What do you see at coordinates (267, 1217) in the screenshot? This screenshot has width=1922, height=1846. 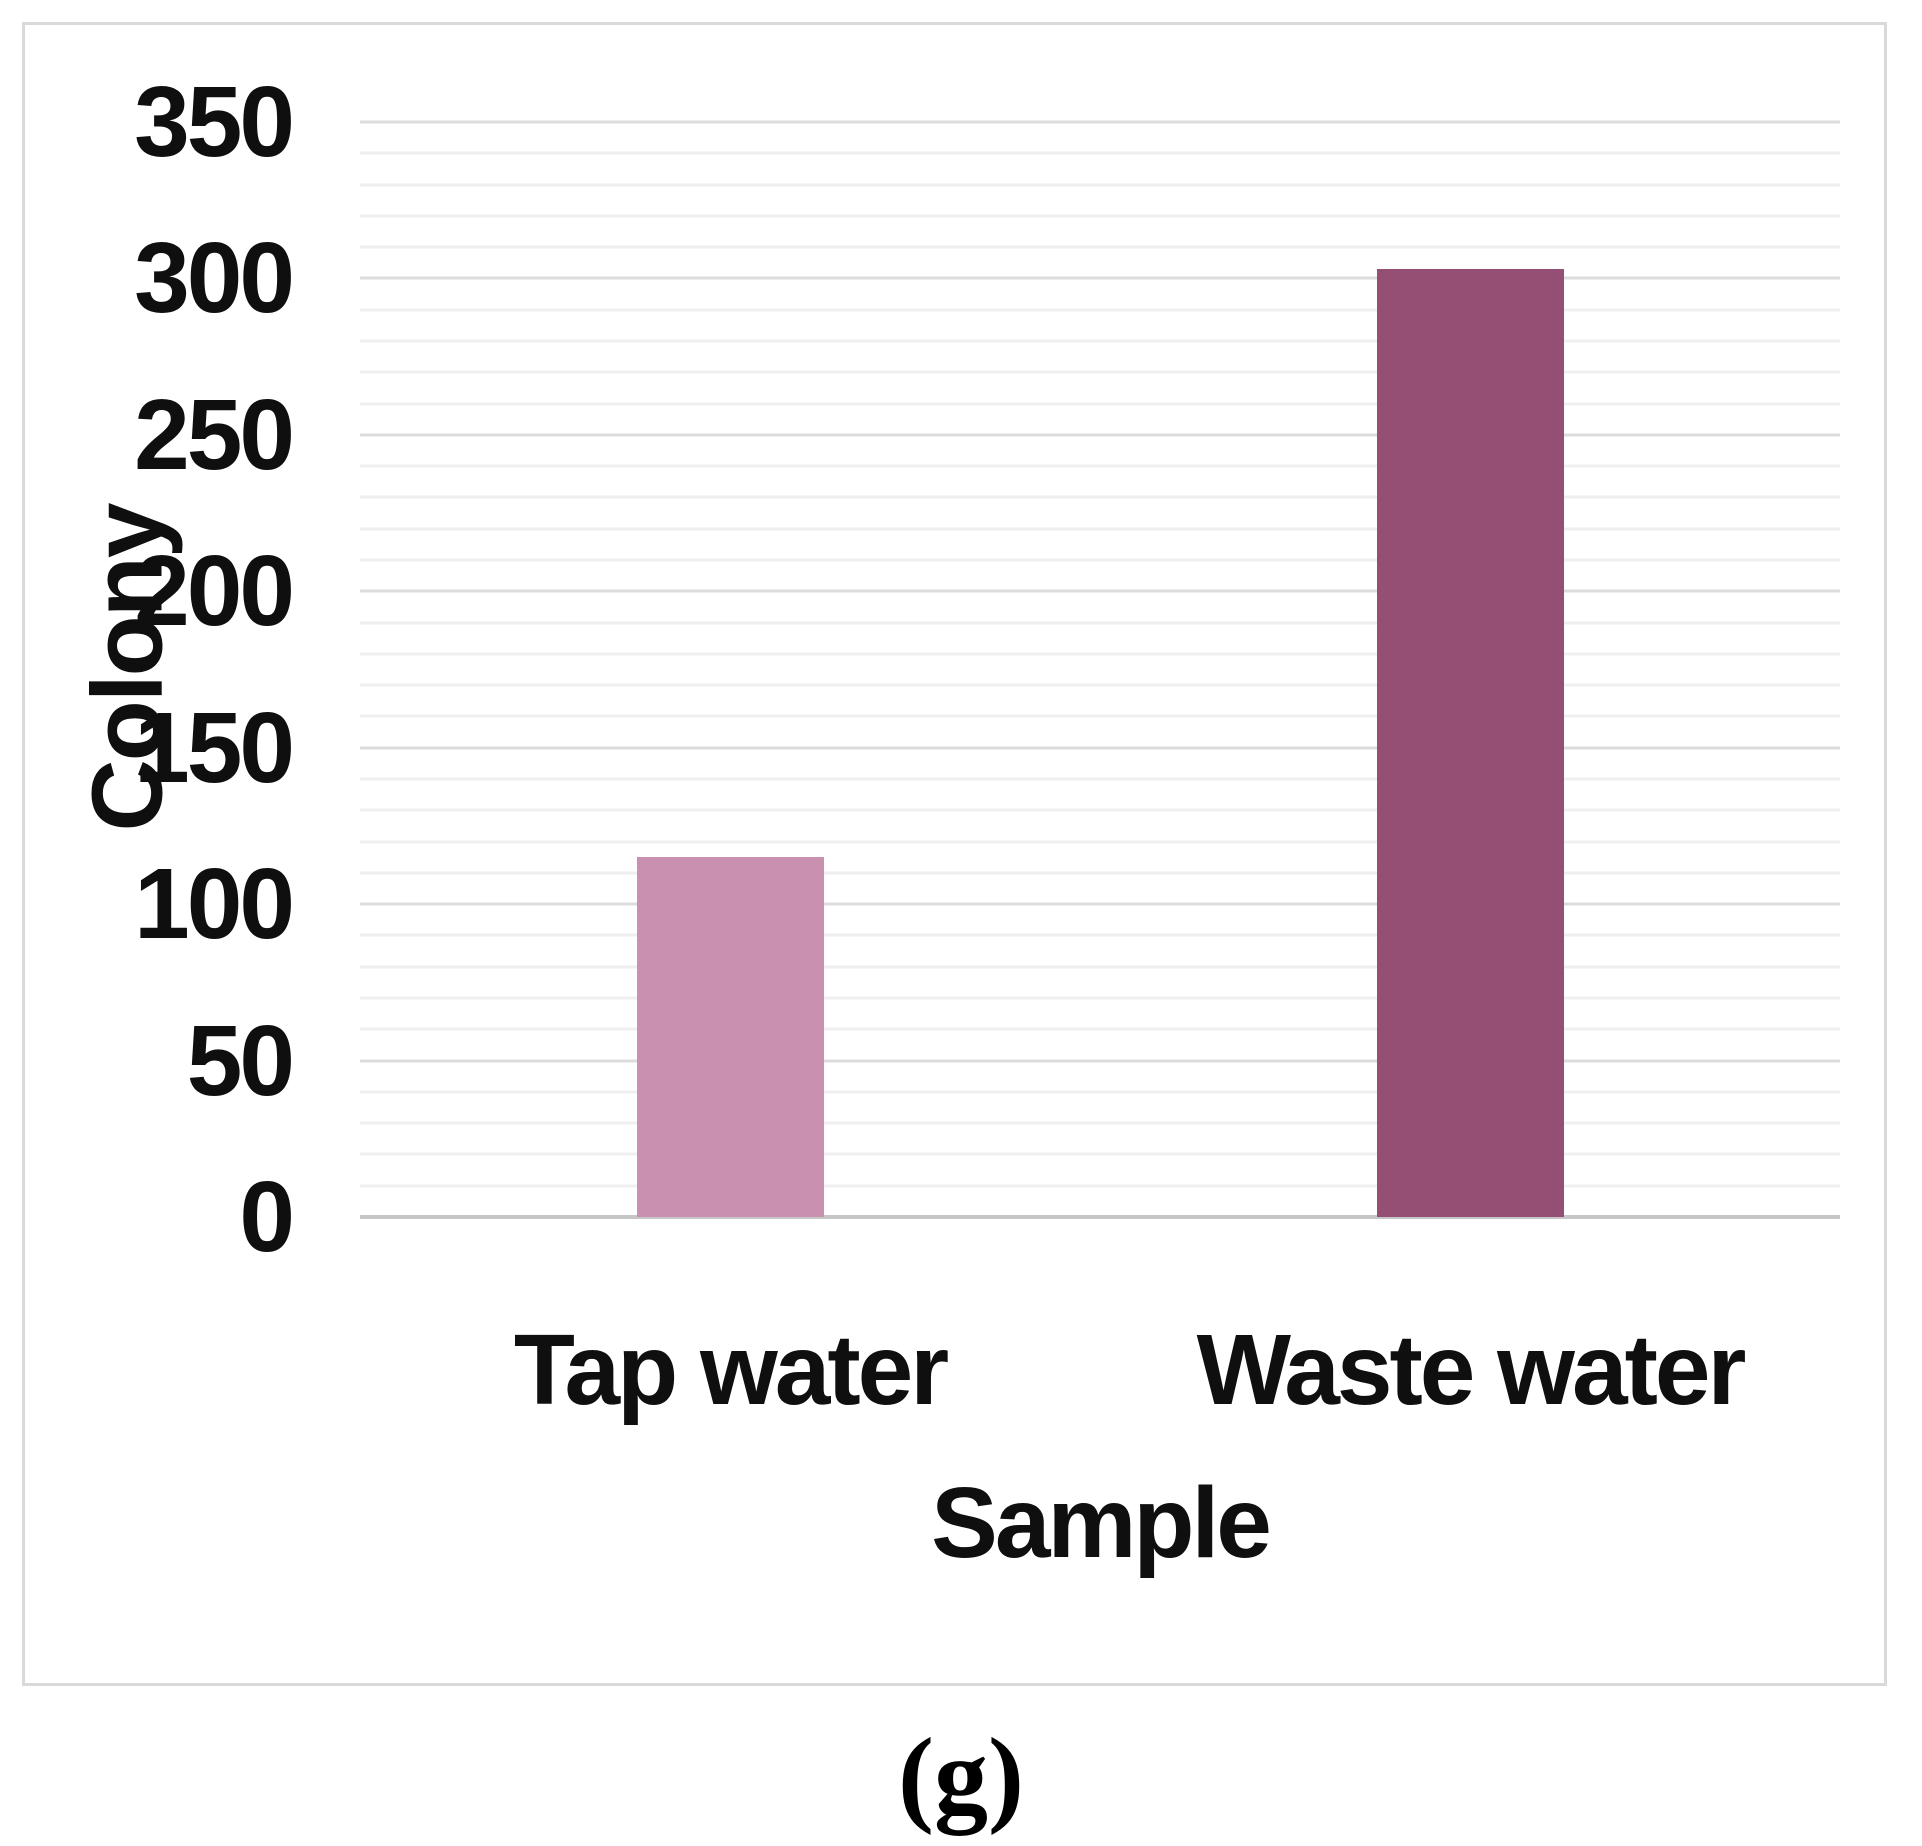 I see `y-tick-label-0: 0` at bounding box center [267, 1217].